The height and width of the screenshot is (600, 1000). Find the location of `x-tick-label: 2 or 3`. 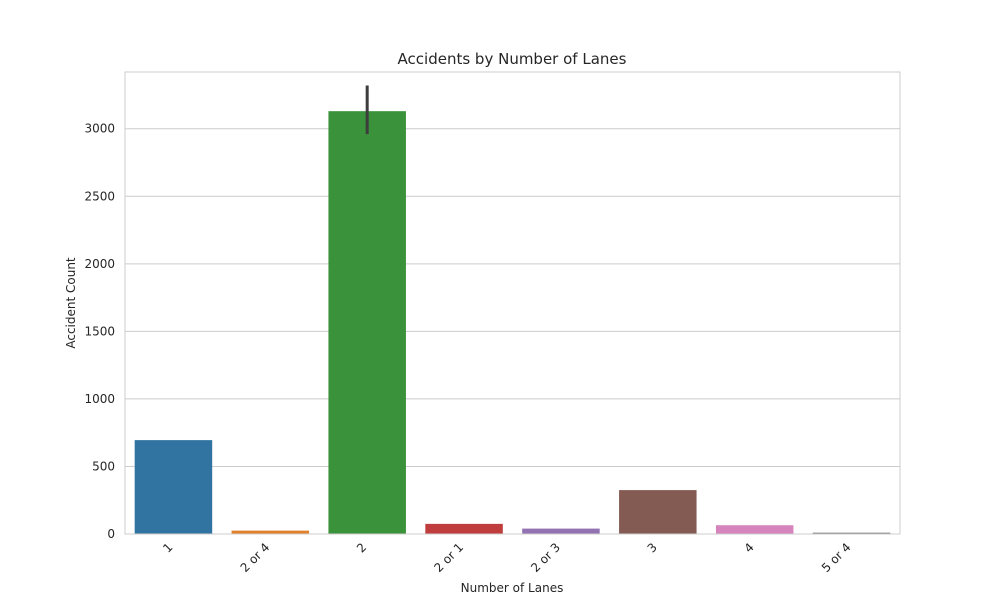

x-tick-label: 2 or 3 is located at coordinates (545, 557).